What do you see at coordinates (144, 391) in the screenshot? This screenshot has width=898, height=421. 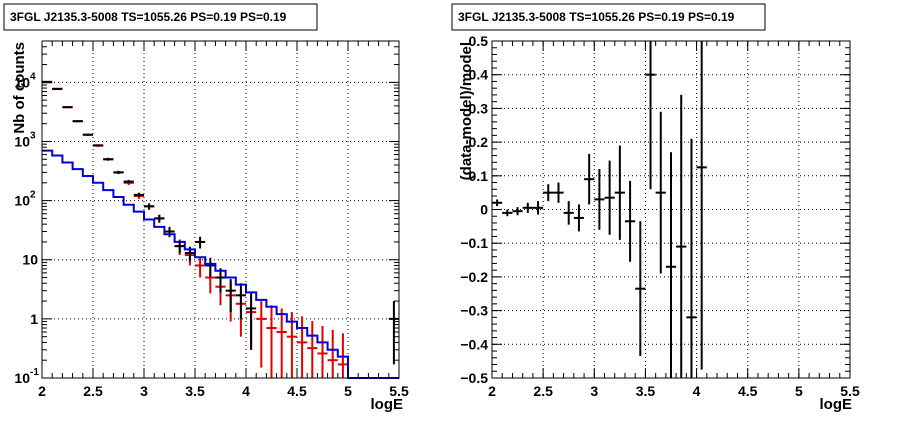 I see `counts-x-tick-label: 3` at bounding box center [144, 391].